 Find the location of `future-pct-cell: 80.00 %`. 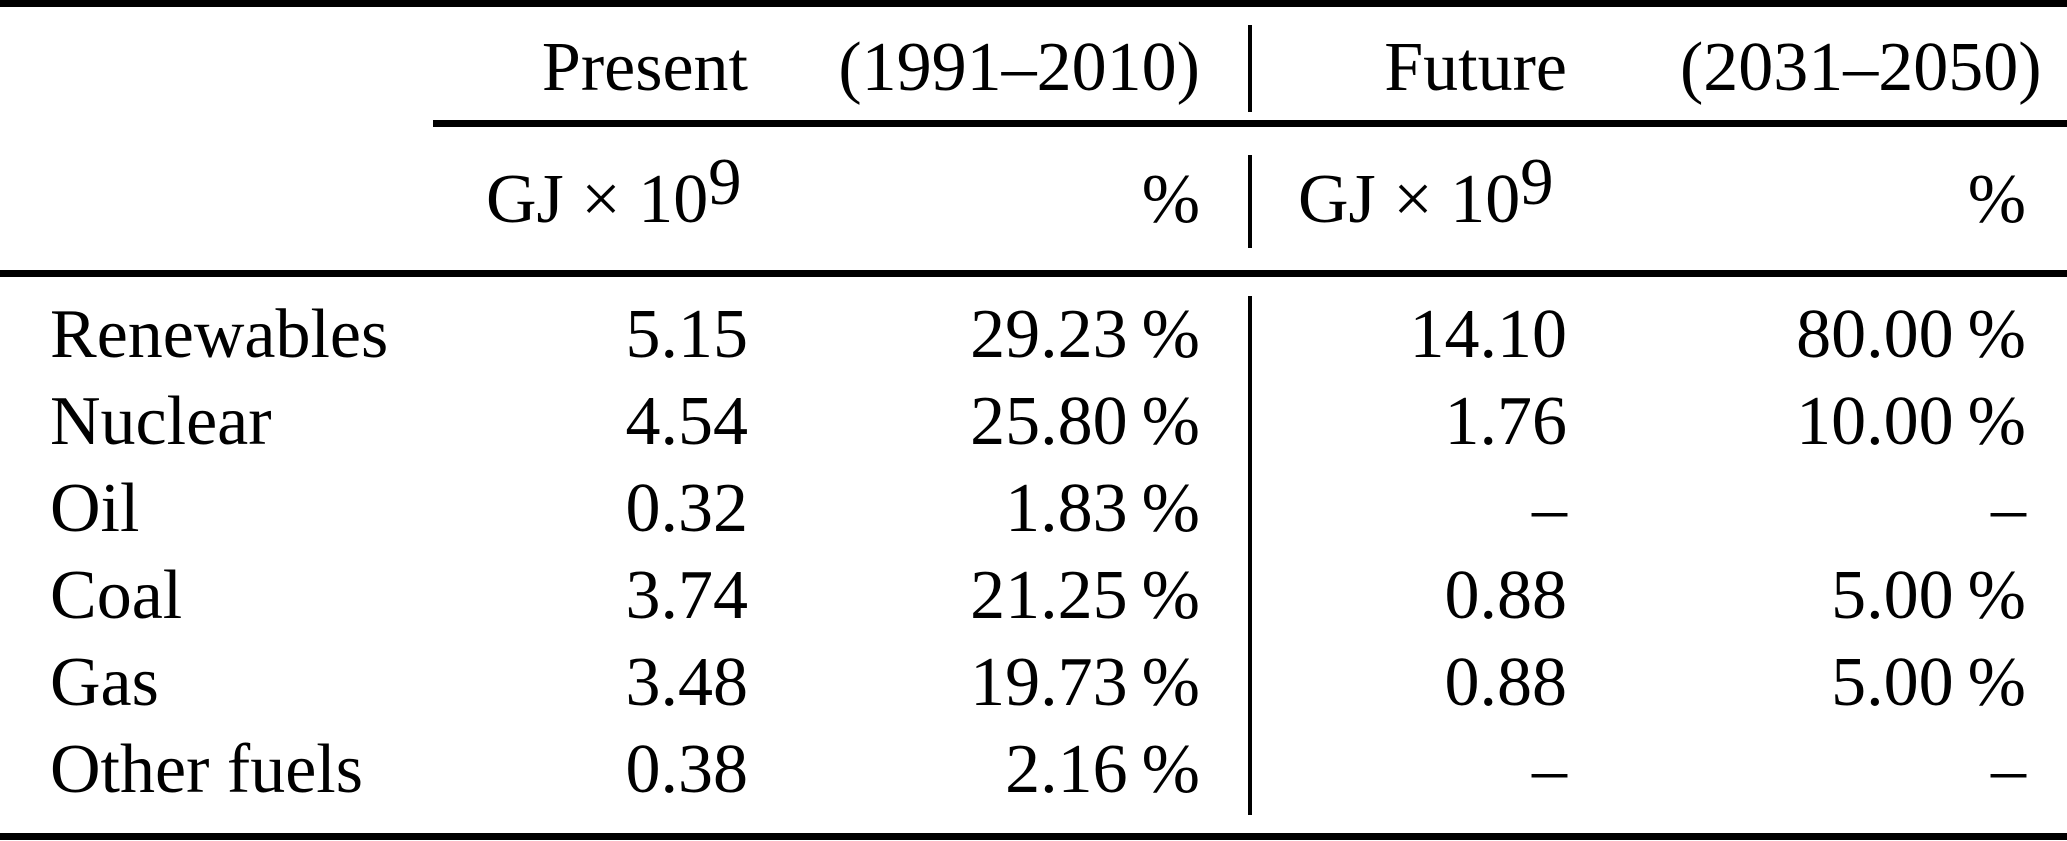

future-pct-cell: 80.00 % is located at coordinates (1911, 334).